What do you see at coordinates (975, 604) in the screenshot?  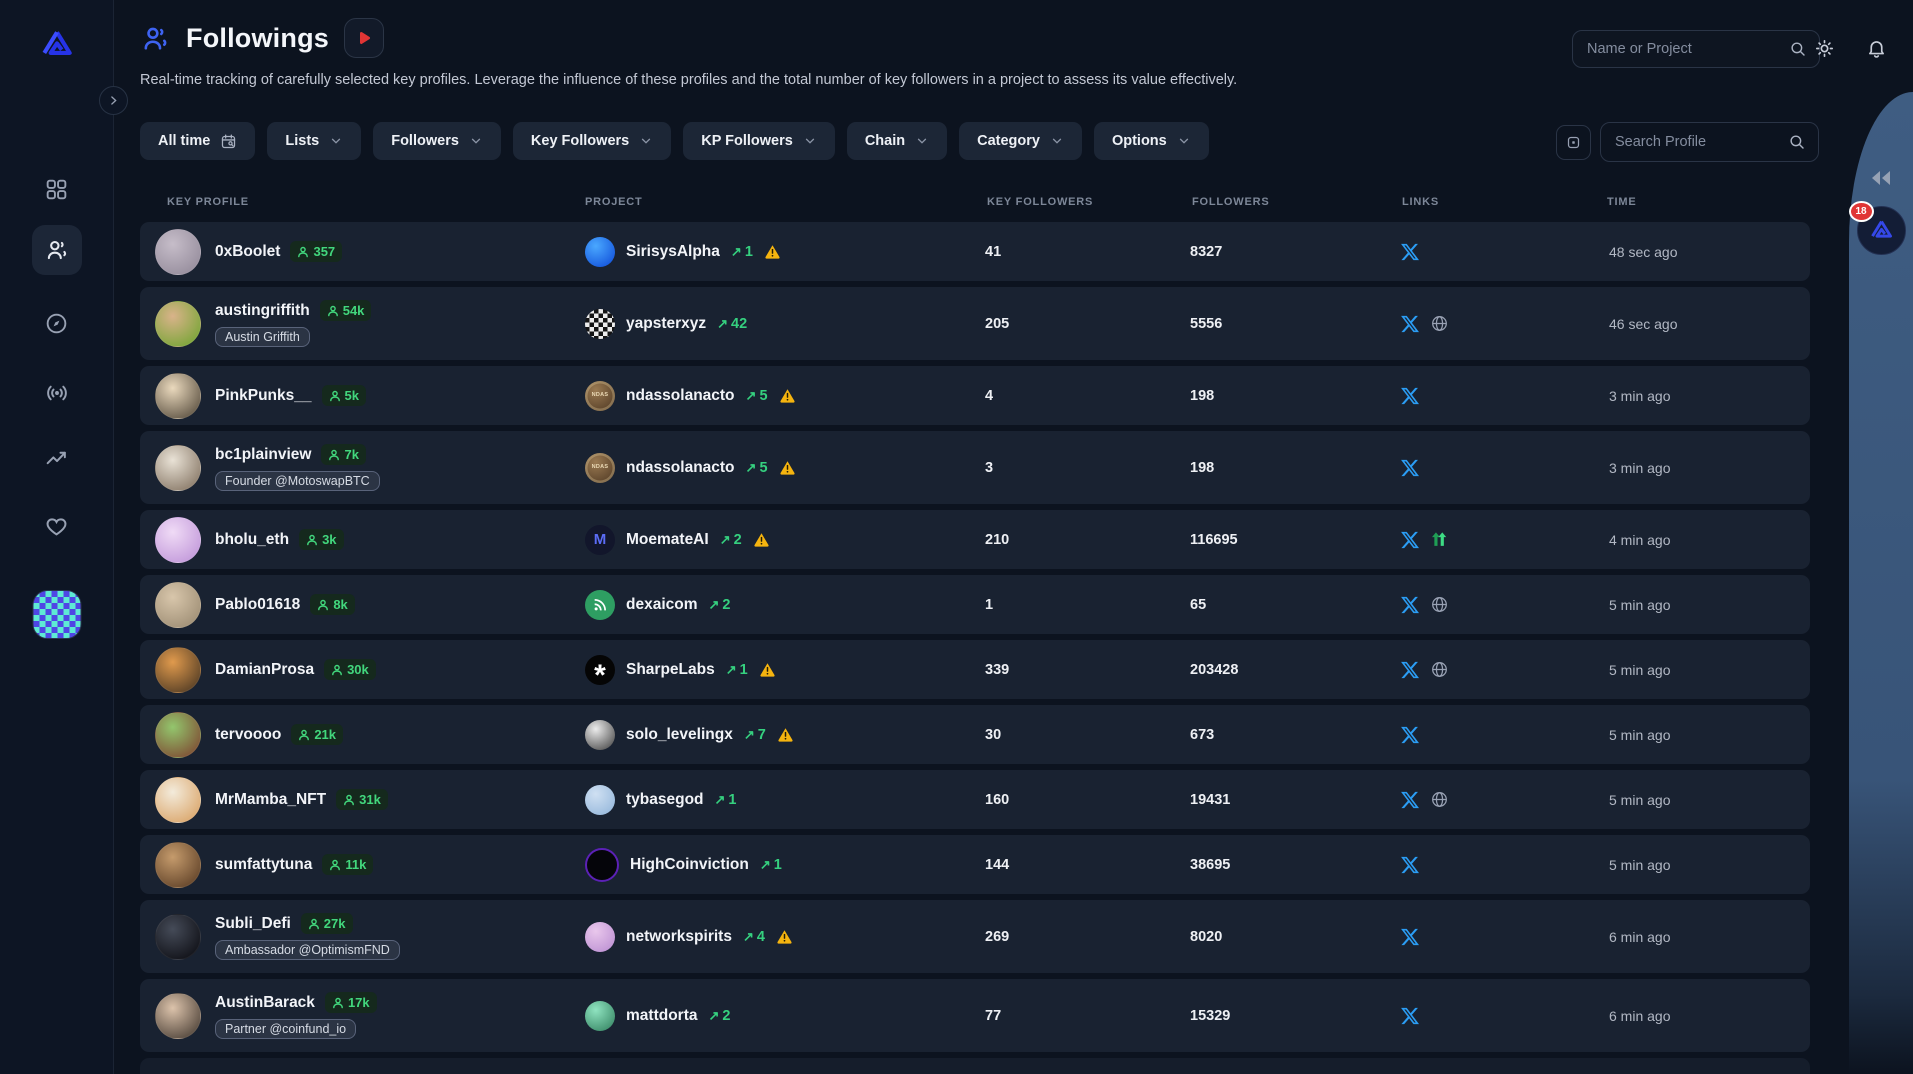 I see `table-row: Pablo01618 8k dexaicom ↗ 2 1 65` at bounding box center [975, 604].